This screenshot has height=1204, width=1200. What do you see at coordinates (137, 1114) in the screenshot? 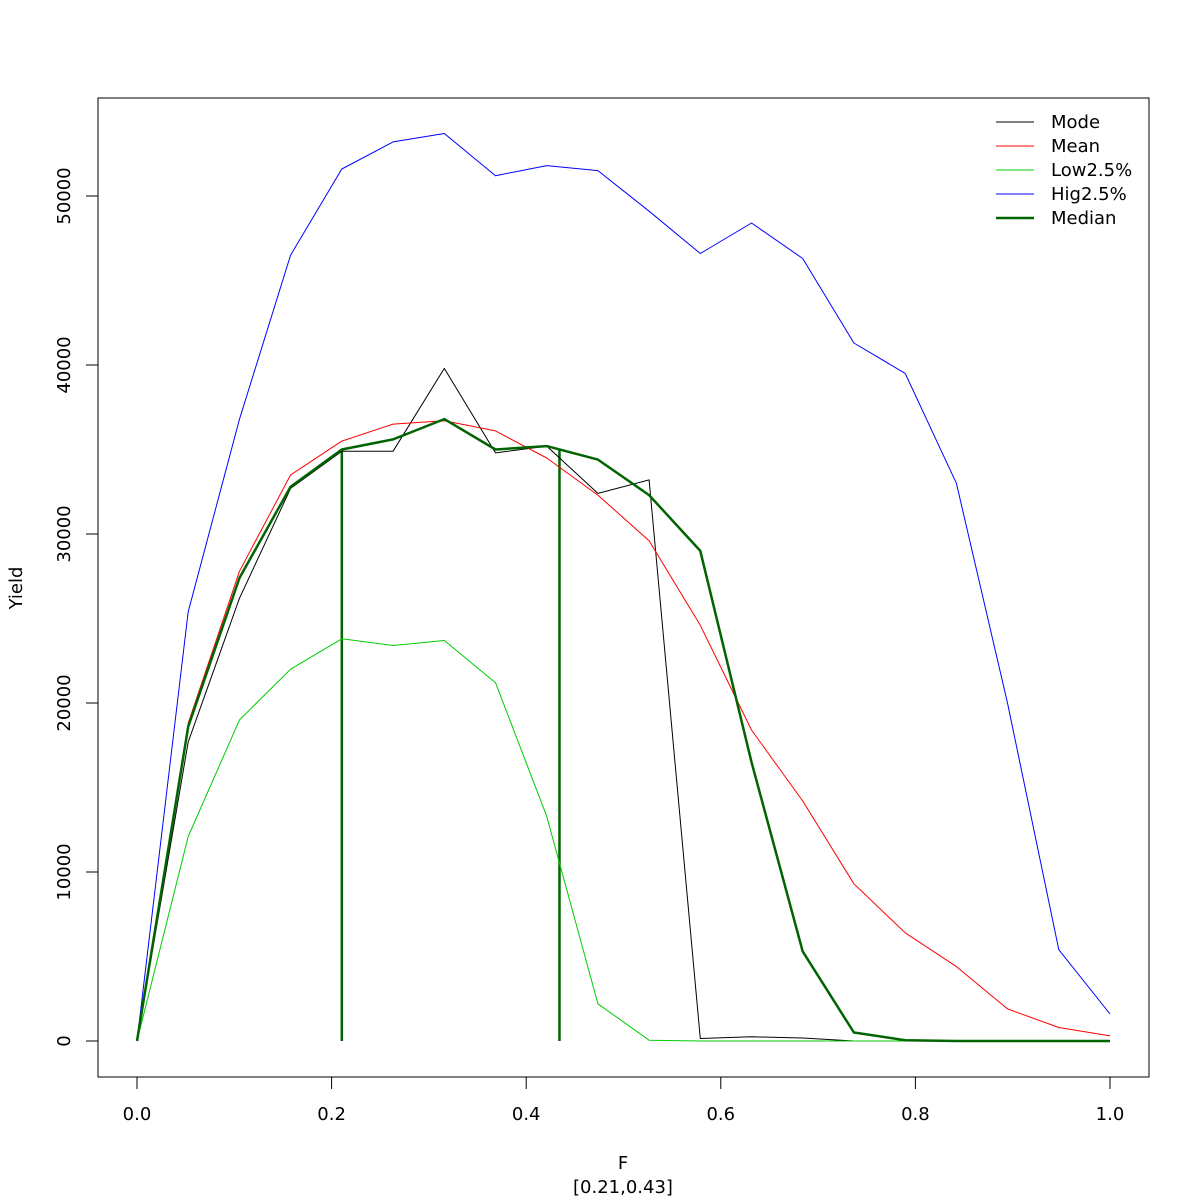
I see `x-tick-label: 0.0` at bounding box center [137, 1114].